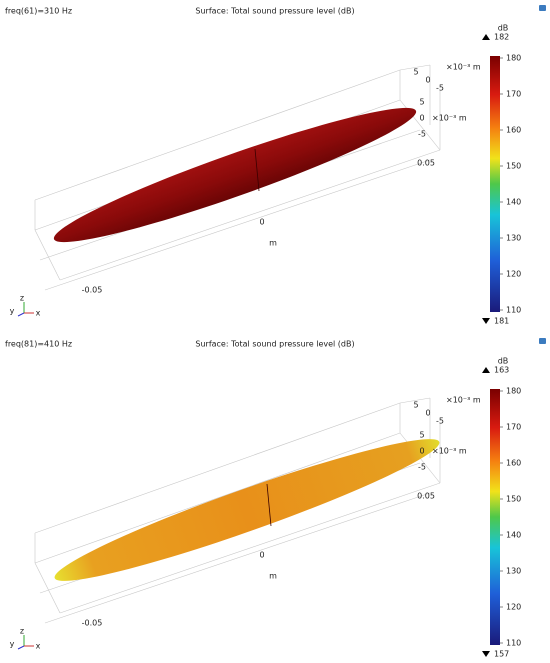 This screenshot has width=550, height=663. I want to click on label: freq(81)=410 Hz, so click(38, 344).